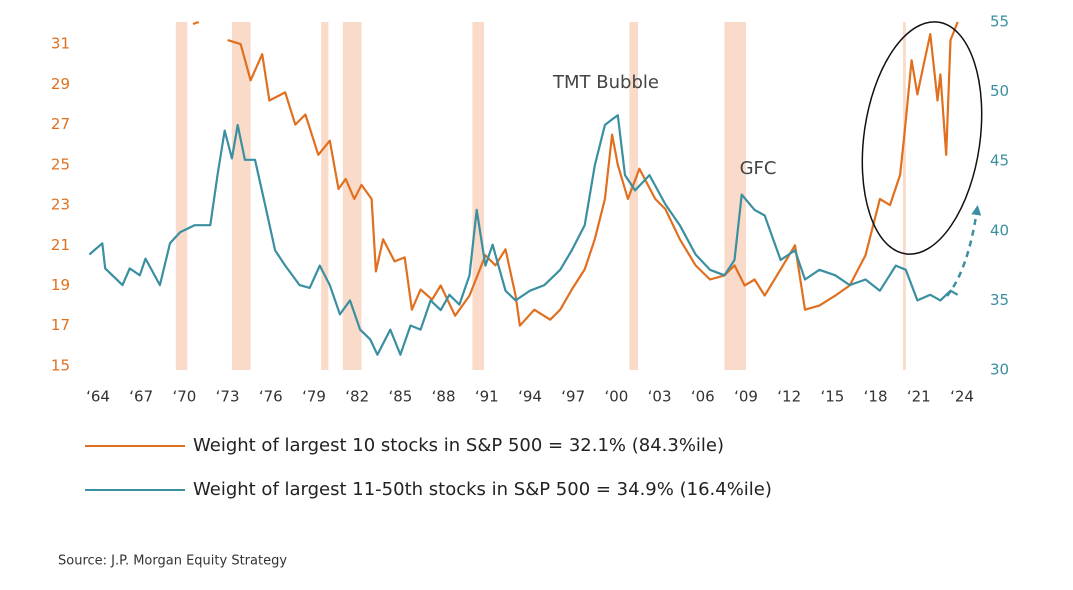  Describe the element at coordinates (60, 84) in the screenshot. I see `y-tick-label: 29` at that location.